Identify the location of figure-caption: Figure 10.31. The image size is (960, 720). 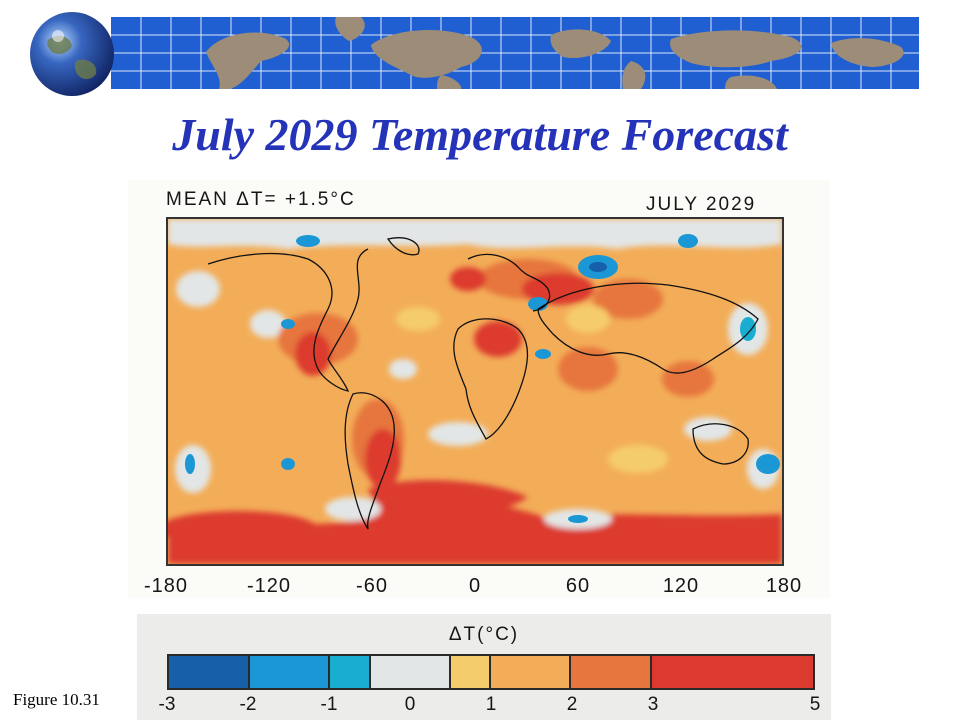
(56, 699).